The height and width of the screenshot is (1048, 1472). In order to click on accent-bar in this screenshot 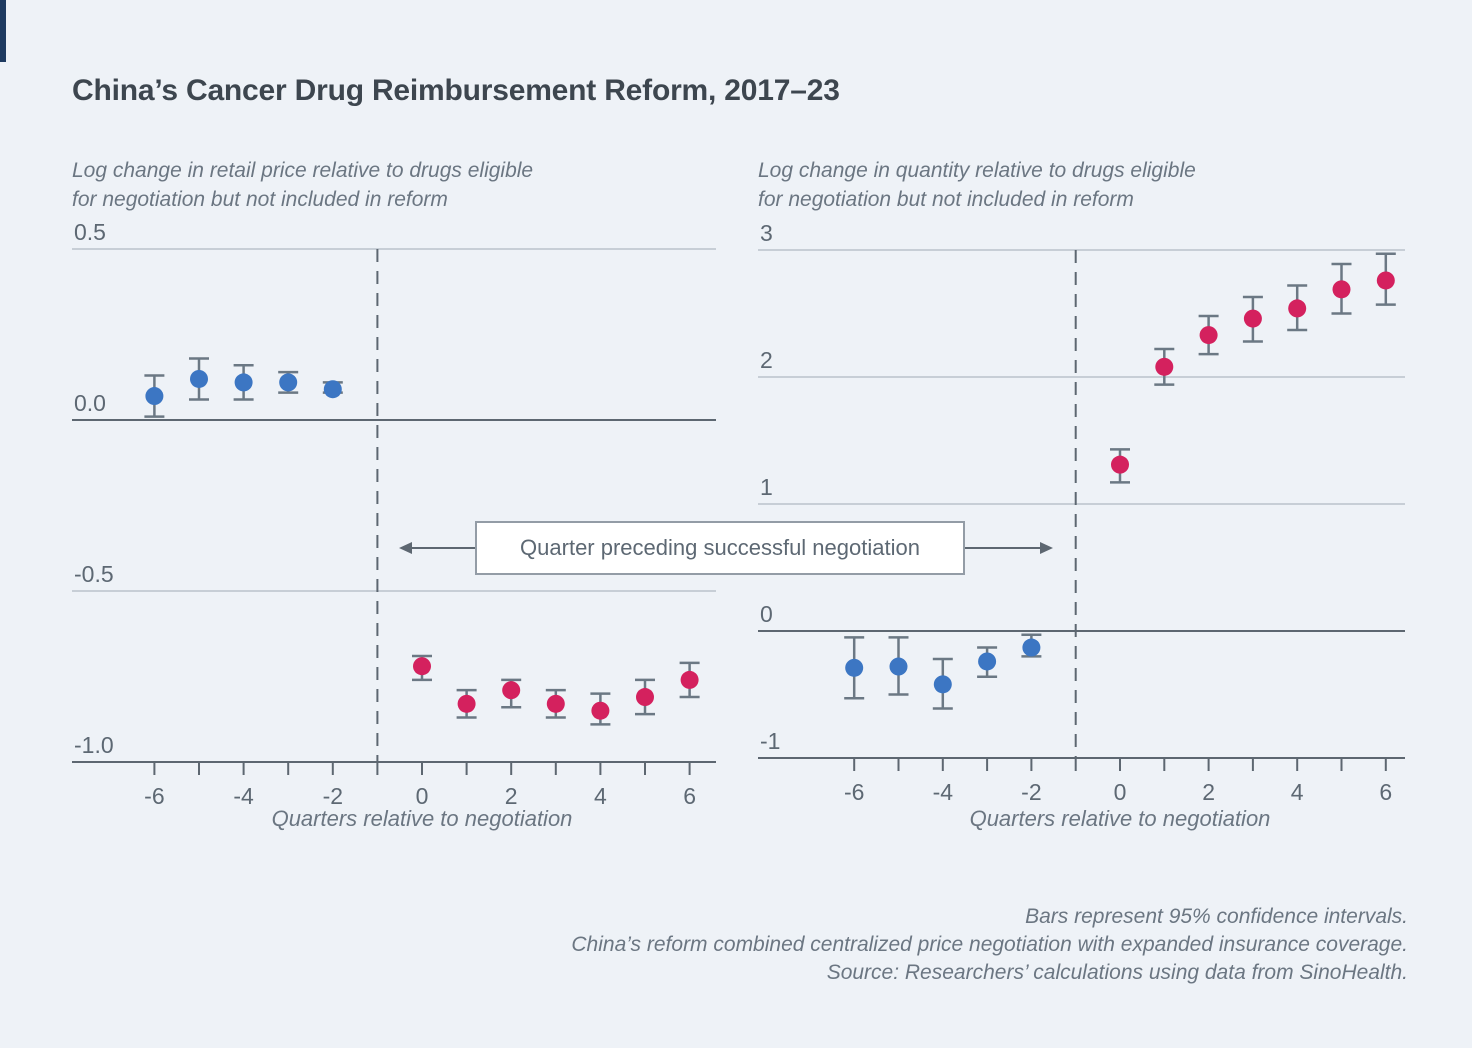, I will do `click(3, 31)`.